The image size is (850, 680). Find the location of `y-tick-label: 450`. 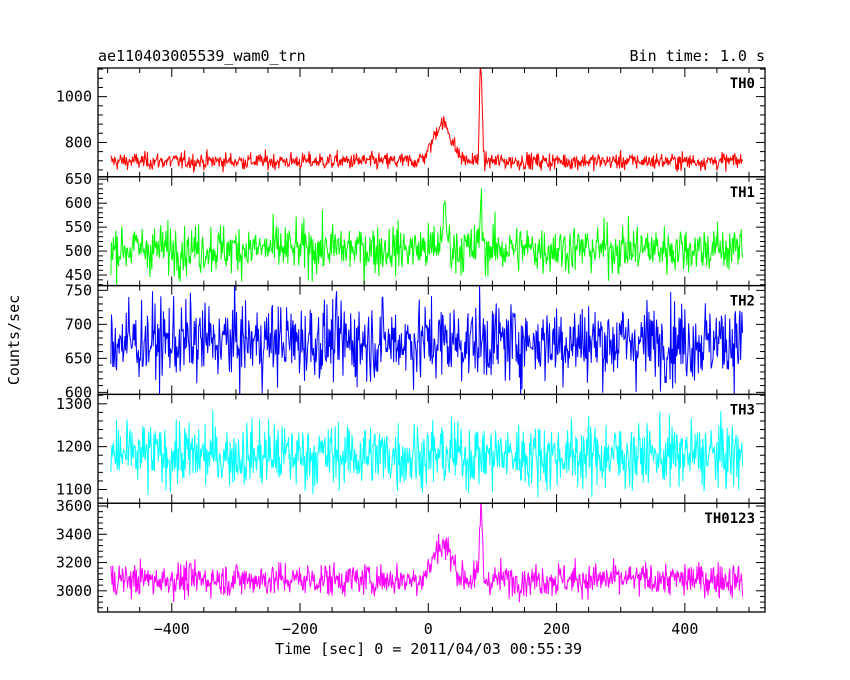

y-tick-label: 450 is located at coordinates (78, 275).